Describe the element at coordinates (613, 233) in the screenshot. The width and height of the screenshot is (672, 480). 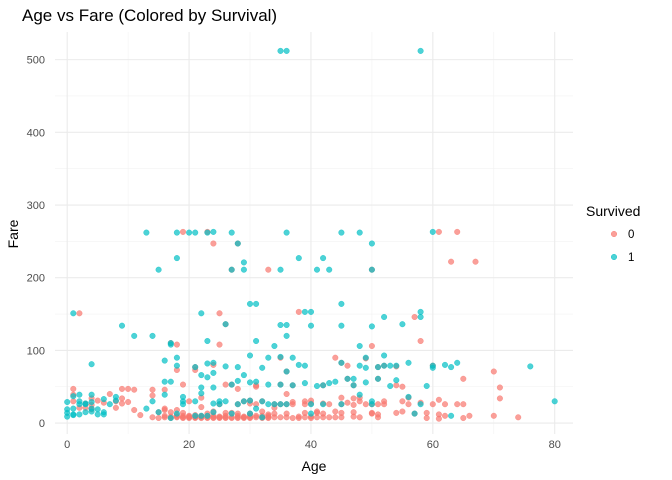
I see `legend: Survived 0 1` at that location.